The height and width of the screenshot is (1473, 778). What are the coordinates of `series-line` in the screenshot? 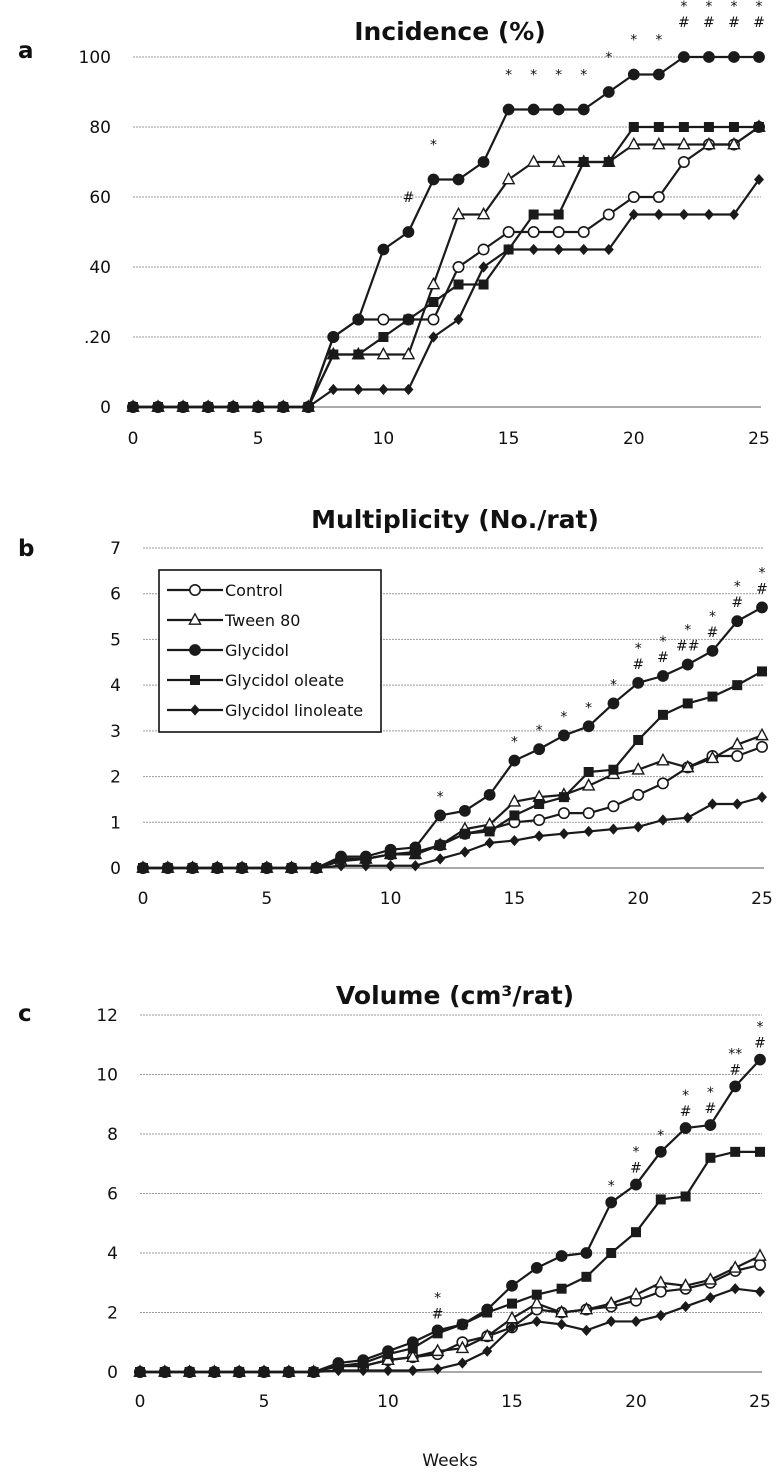 It's located at (453, 833).